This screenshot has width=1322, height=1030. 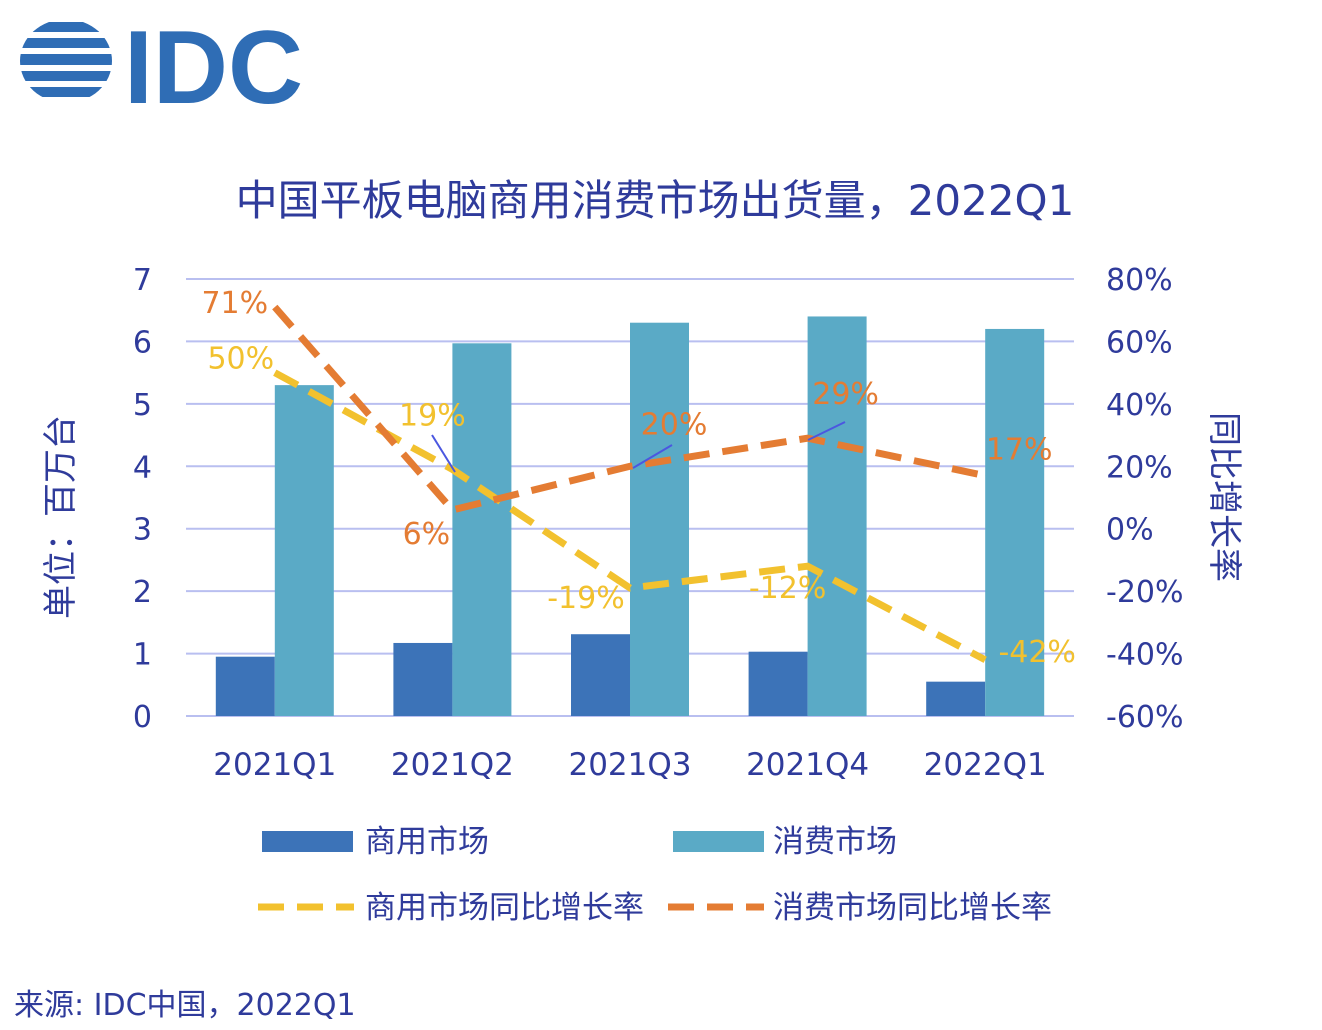 I want to click on commercial-growth-label: -12%, so click(x=788, y=588).